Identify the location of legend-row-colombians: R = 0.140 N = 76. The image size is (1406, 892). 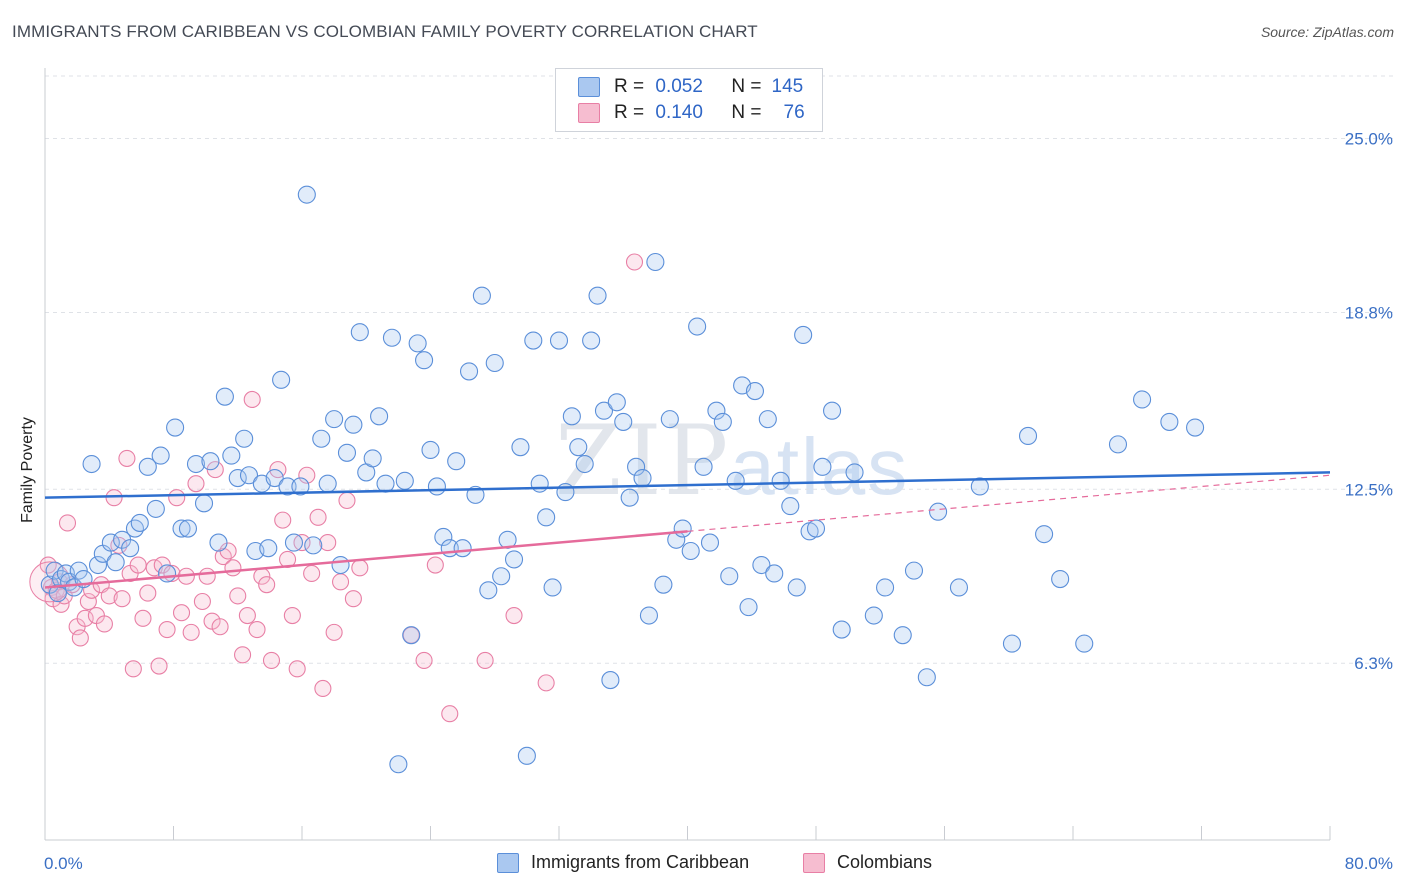
(691, 113).